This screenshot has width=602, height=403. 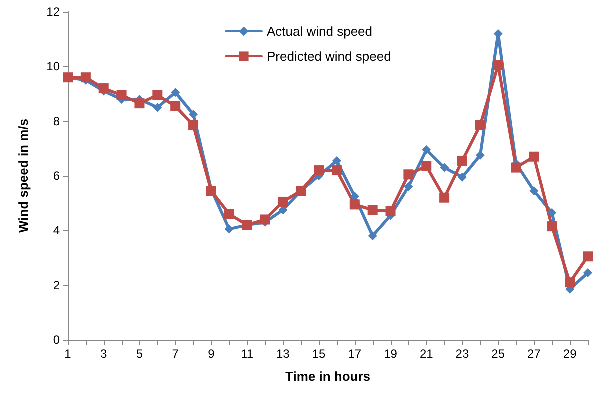 I want to click on x-tick-label: 3, so click(x=104, y=354).